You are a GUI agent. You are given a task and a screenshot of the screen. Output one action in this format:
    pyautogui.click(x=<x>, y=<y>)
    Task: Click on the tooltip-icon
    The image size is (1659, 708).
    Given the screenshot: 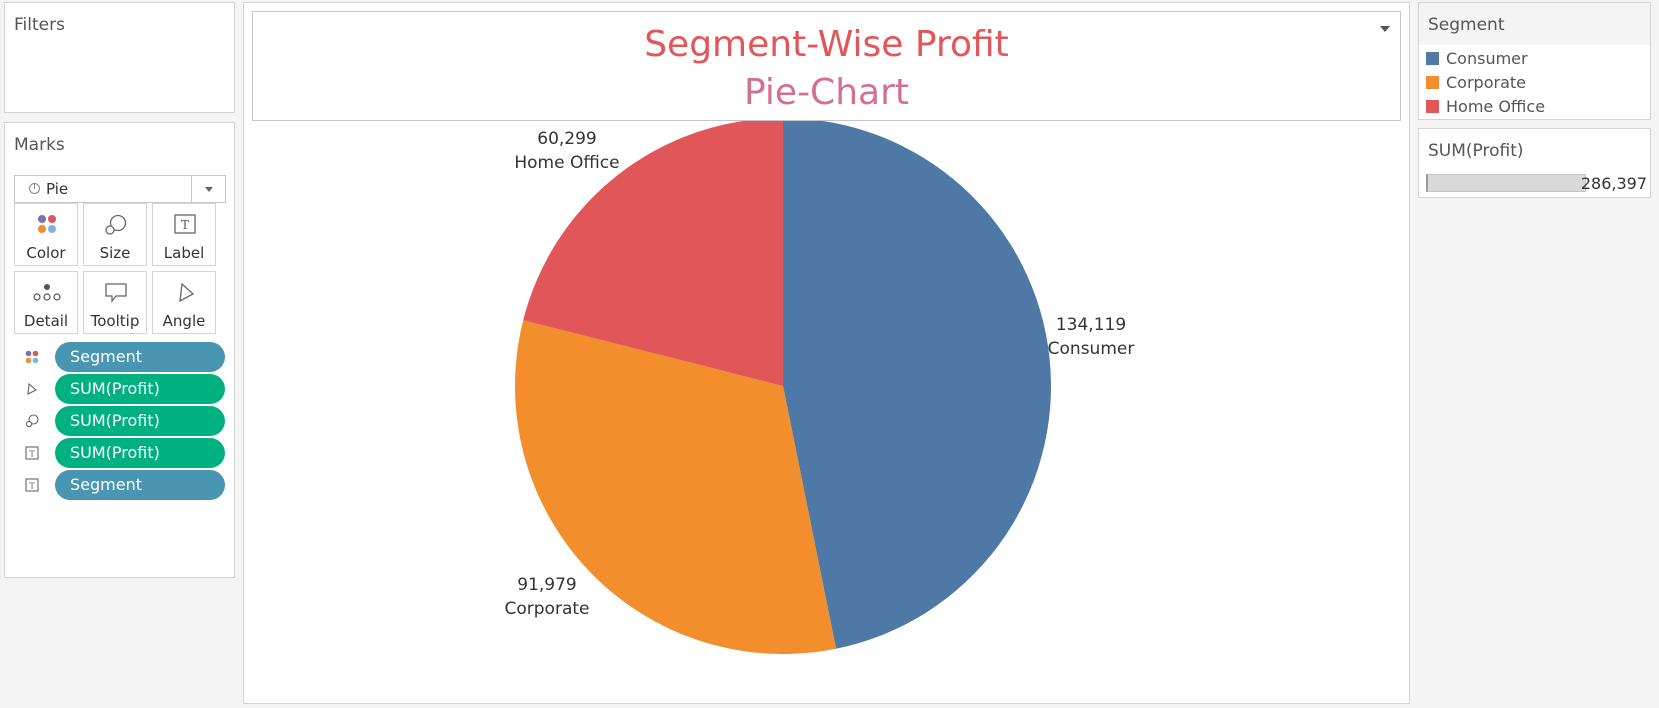 What is the action you would take?
    pyautogui.click(x=116, y=293)
    